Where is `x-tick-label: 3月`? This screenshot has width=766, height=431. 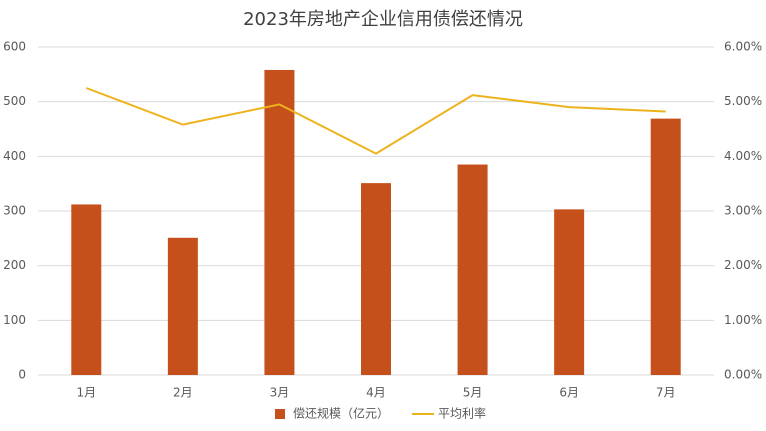
x-tick-label: 3月 is located at coordinates (280, 393).